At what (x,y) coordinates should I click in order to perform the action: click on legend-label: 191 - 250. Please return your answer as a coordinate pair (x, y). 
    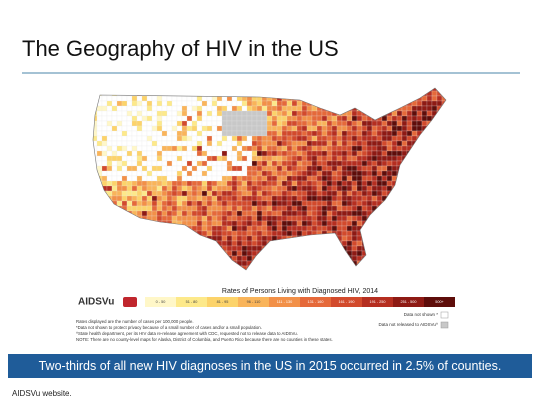
    Looking at the image, I should click on (377, 302).